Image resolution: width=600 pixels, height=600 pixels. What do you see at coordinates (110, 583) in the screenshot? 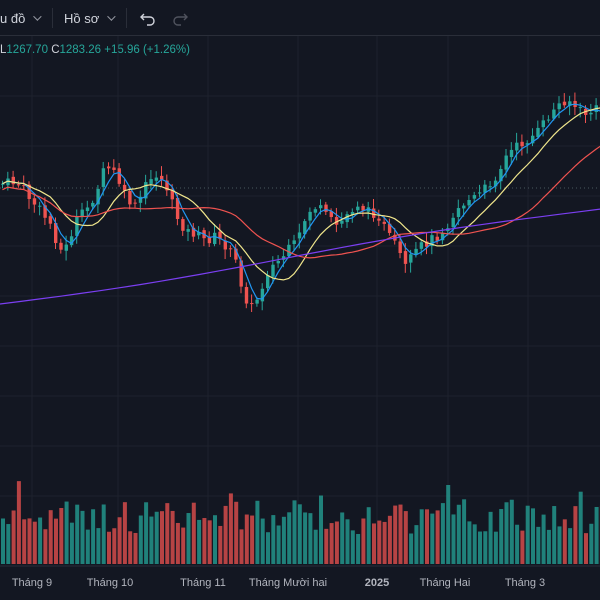
I see `x-tick-label: Tháng 10` at bounding box center [110, 583].